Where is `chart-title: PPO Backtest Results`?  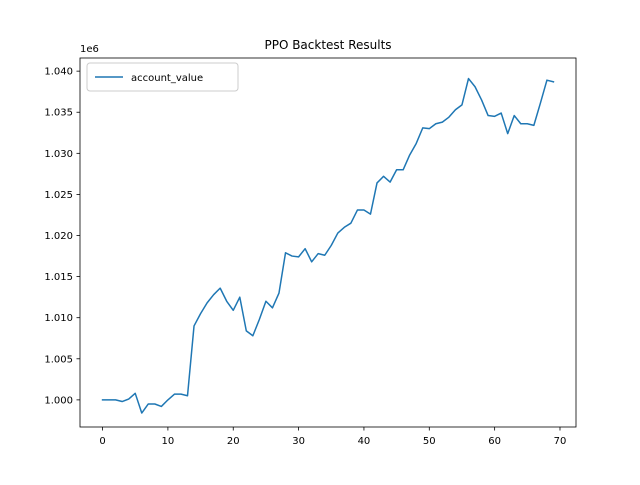 chart-title: PPO Backtest Results is located at coordinates (327, 45).